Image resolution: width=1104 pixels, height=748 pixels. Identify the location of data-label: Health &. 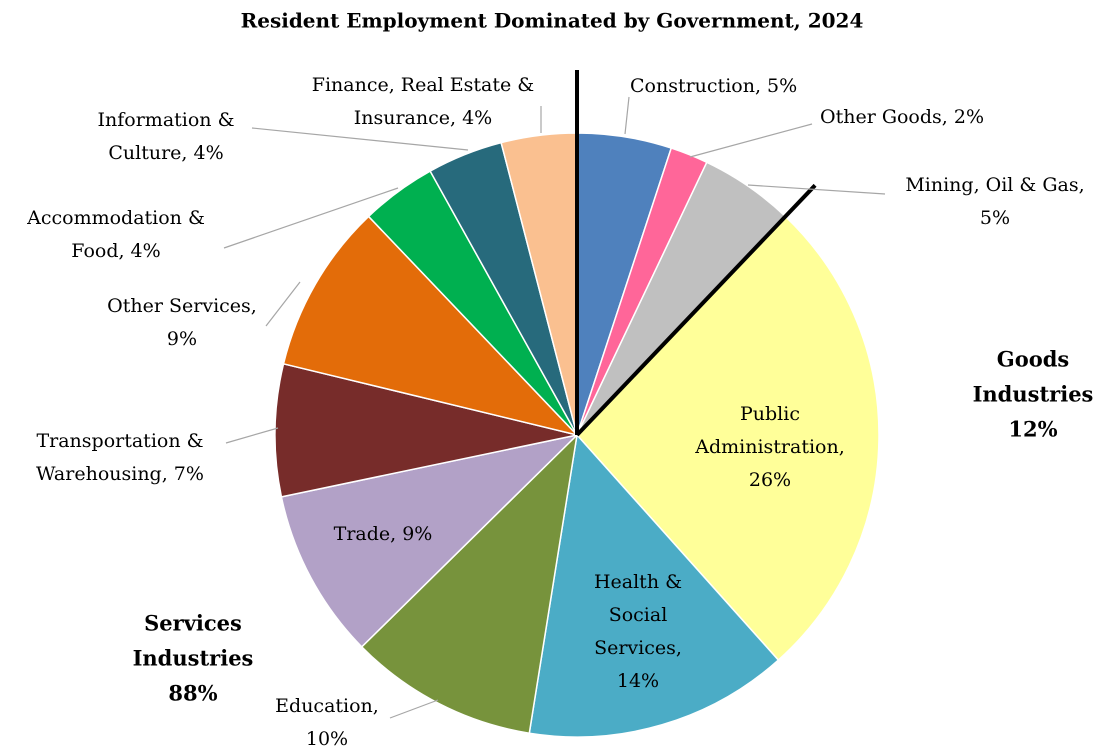
(638, 582).